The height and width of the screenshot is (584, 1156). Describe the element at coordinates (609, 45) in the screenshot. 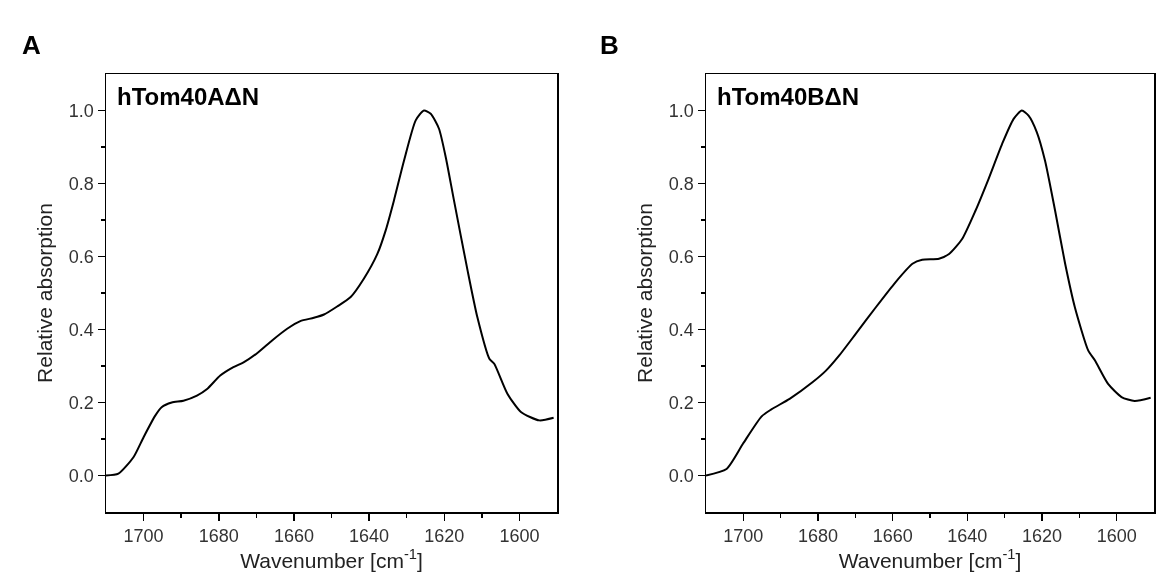

I see `chart-title: B` at that location.